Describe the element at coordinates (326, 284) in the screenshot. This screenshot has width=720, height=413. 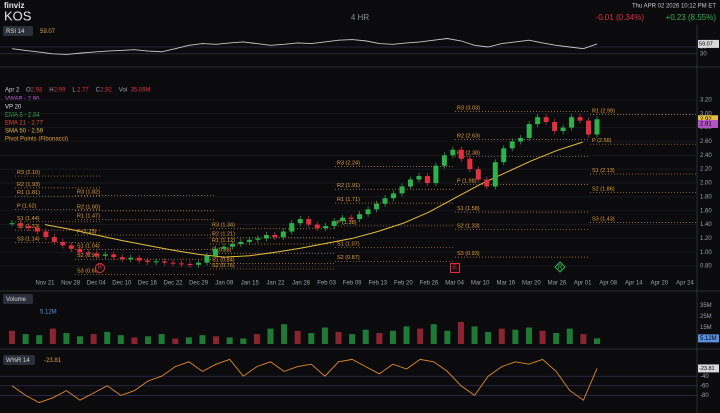
I see `x-tick-label: Feb 03` at that location.